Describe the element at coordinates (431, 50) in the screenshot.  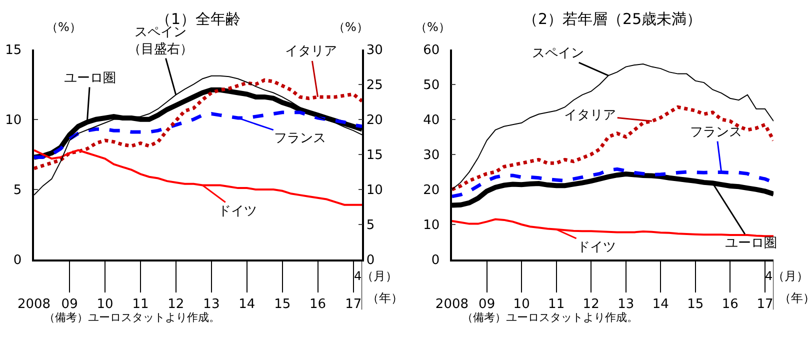
I see `y-tick-label: 60` at that location.